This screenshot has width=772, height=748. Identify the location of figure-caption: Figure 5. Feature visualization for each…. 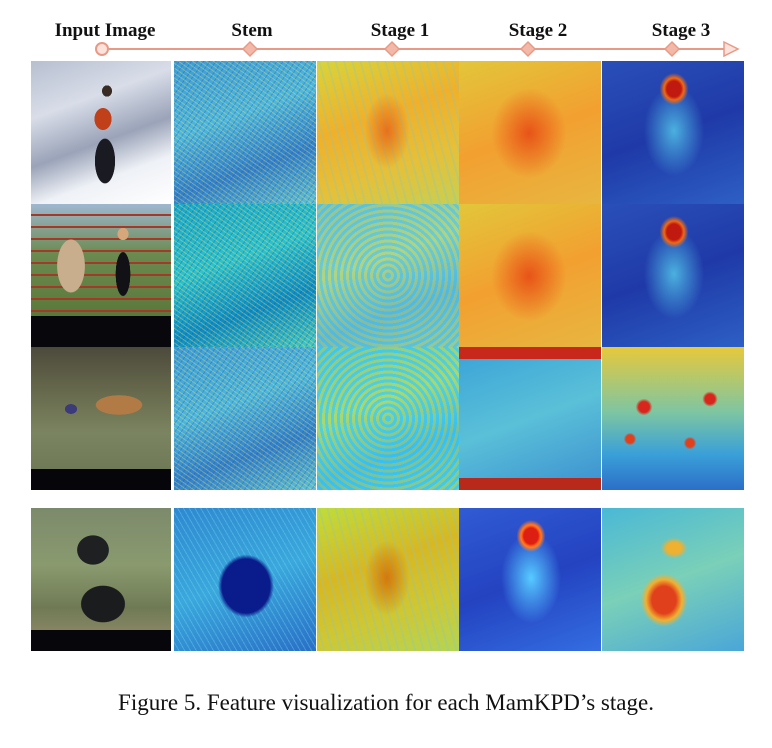
(386, 702).